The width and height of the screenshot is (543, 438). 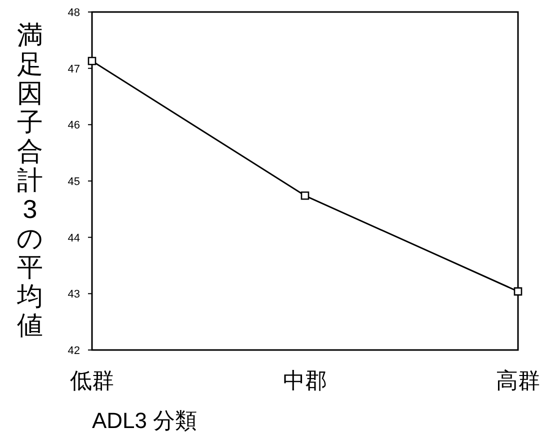 I want to click on x-tick-label: 低群, so click(x=92, y=380).